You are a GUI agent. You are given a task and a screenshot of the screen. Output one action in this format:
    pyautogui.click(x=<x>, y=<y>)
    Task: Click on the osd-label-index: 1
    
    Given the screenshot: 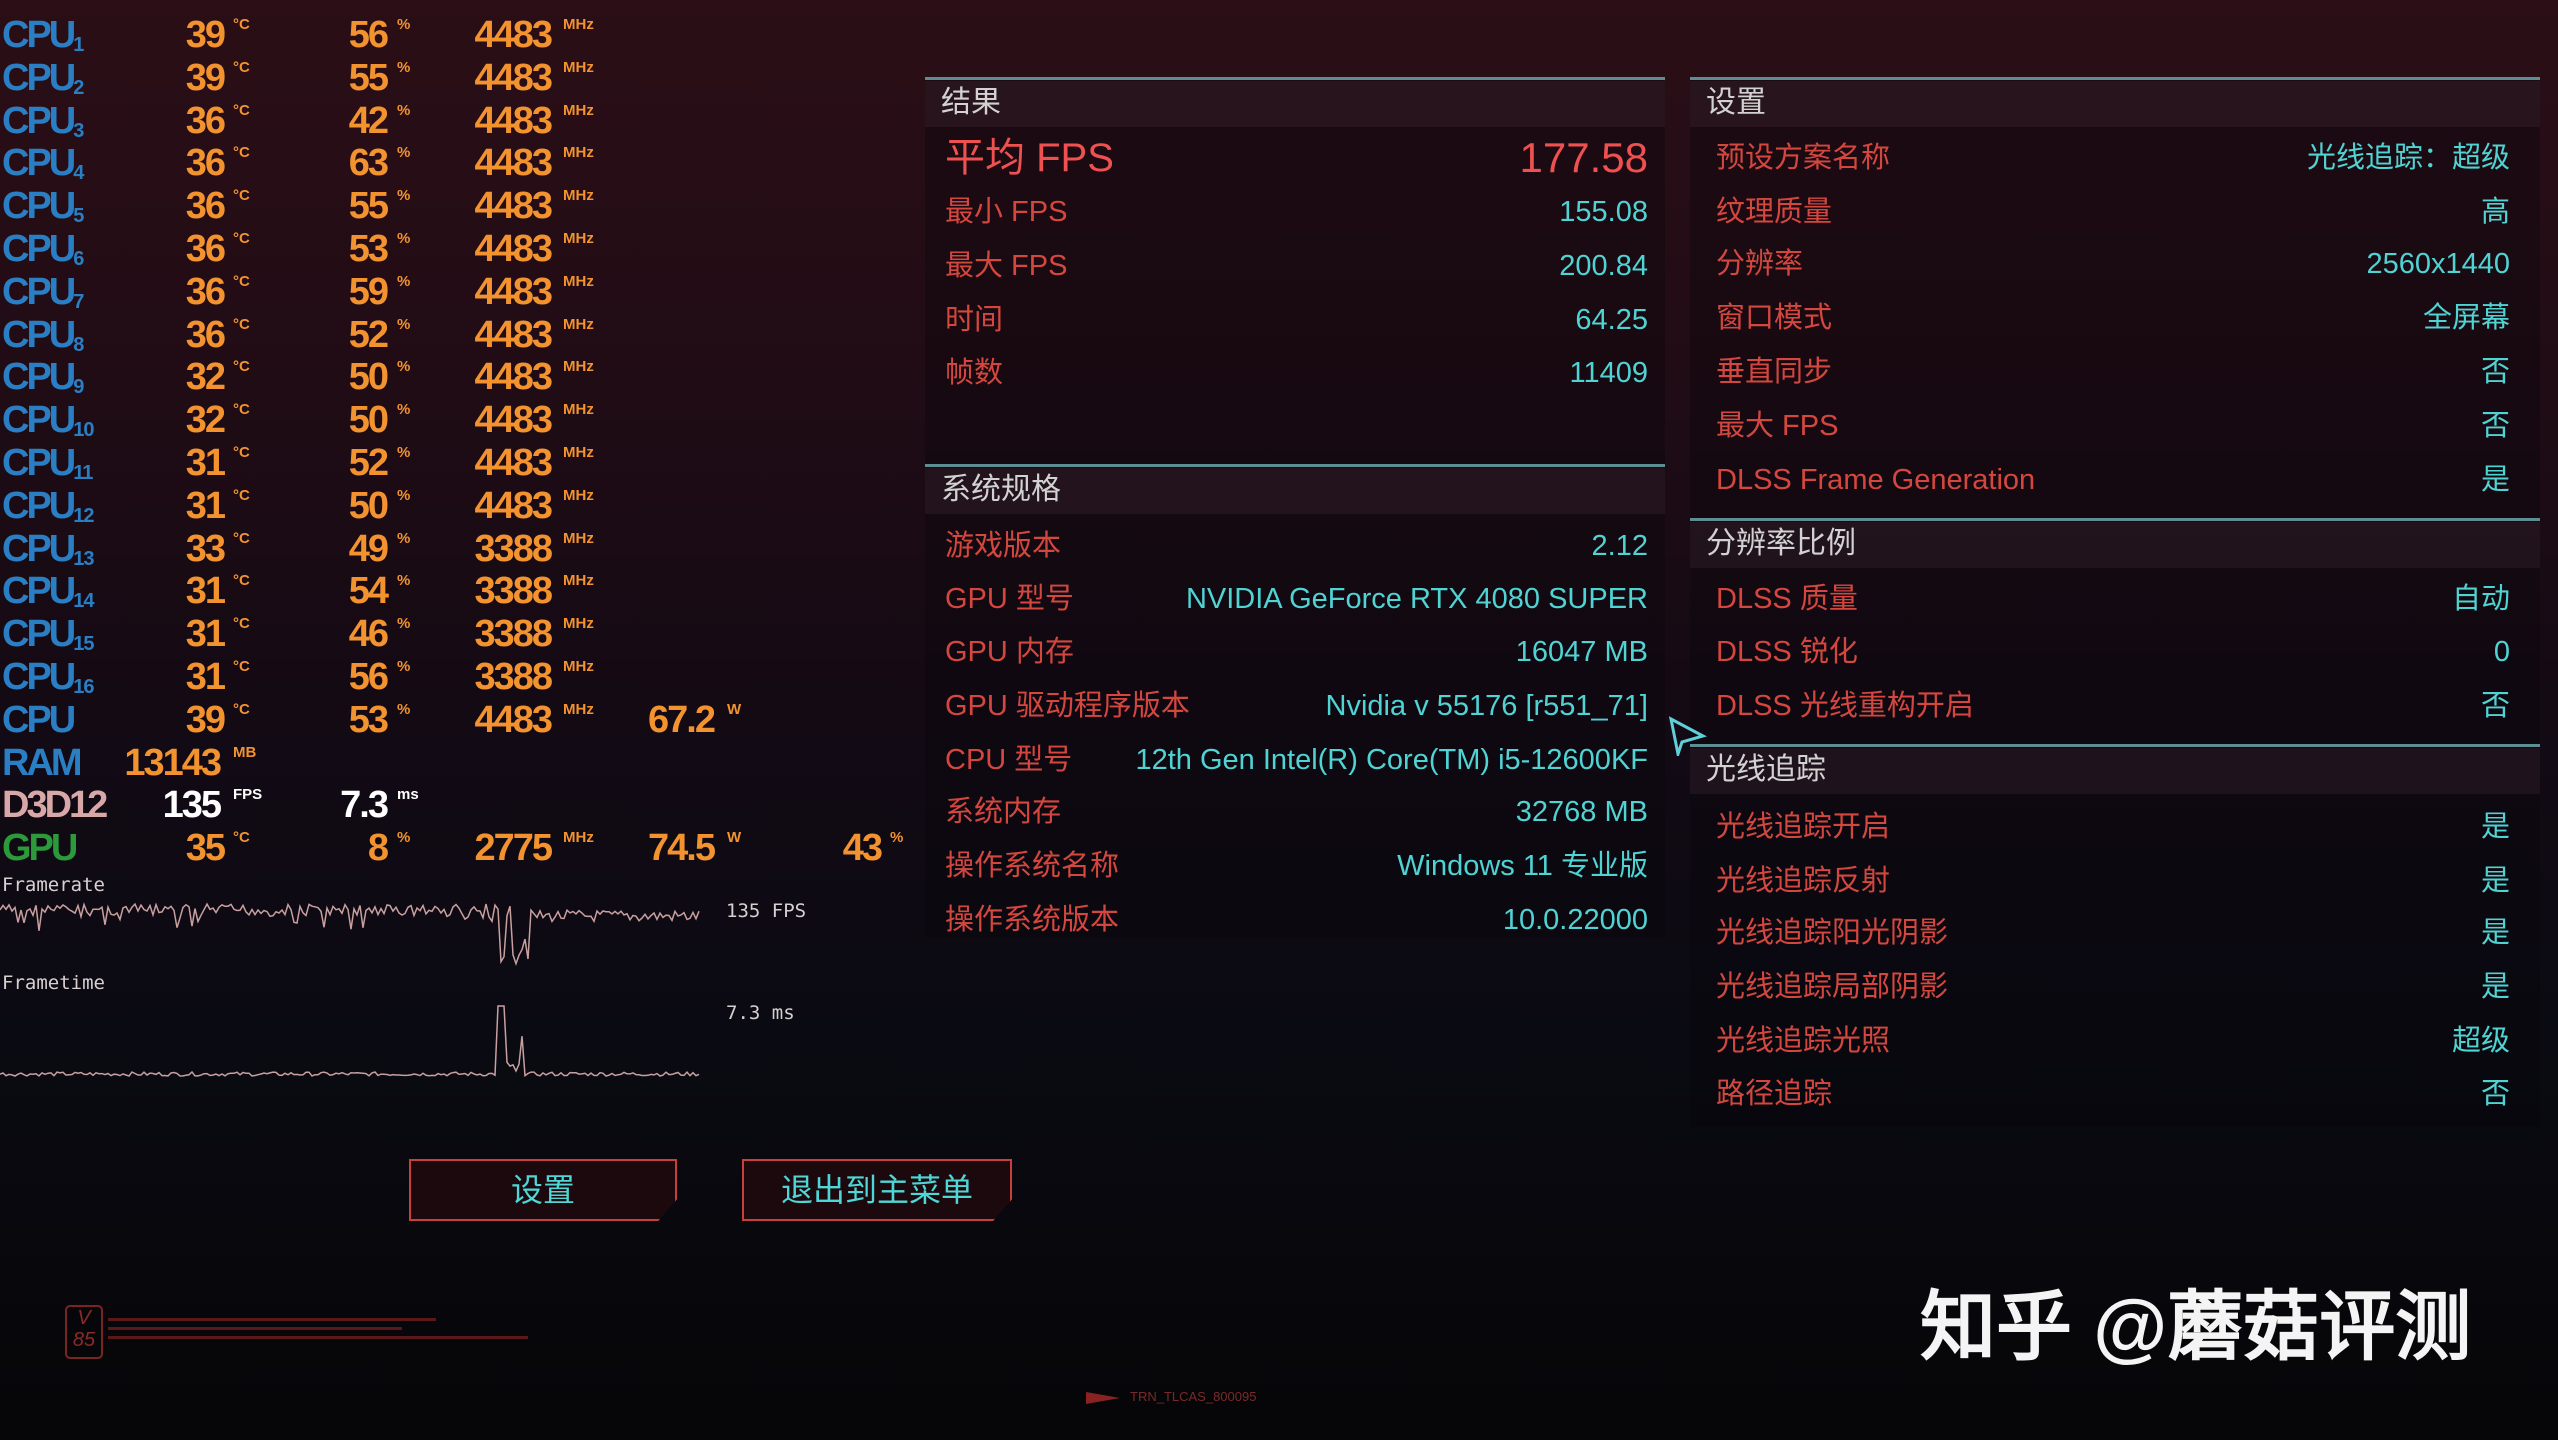 What is the action you would take?
    pyautogui.click(x=78, y=45)
    